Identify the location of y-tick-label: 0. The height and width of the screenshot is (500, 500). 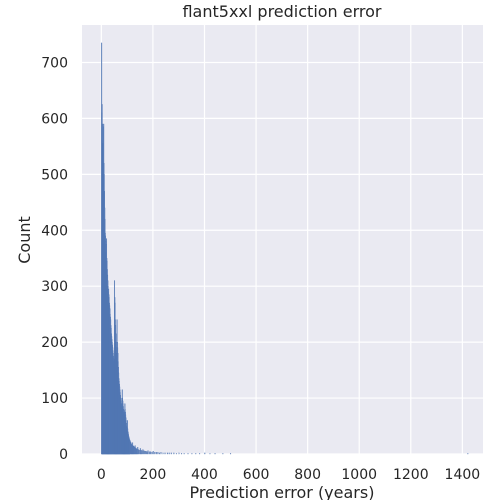
(63, 455).